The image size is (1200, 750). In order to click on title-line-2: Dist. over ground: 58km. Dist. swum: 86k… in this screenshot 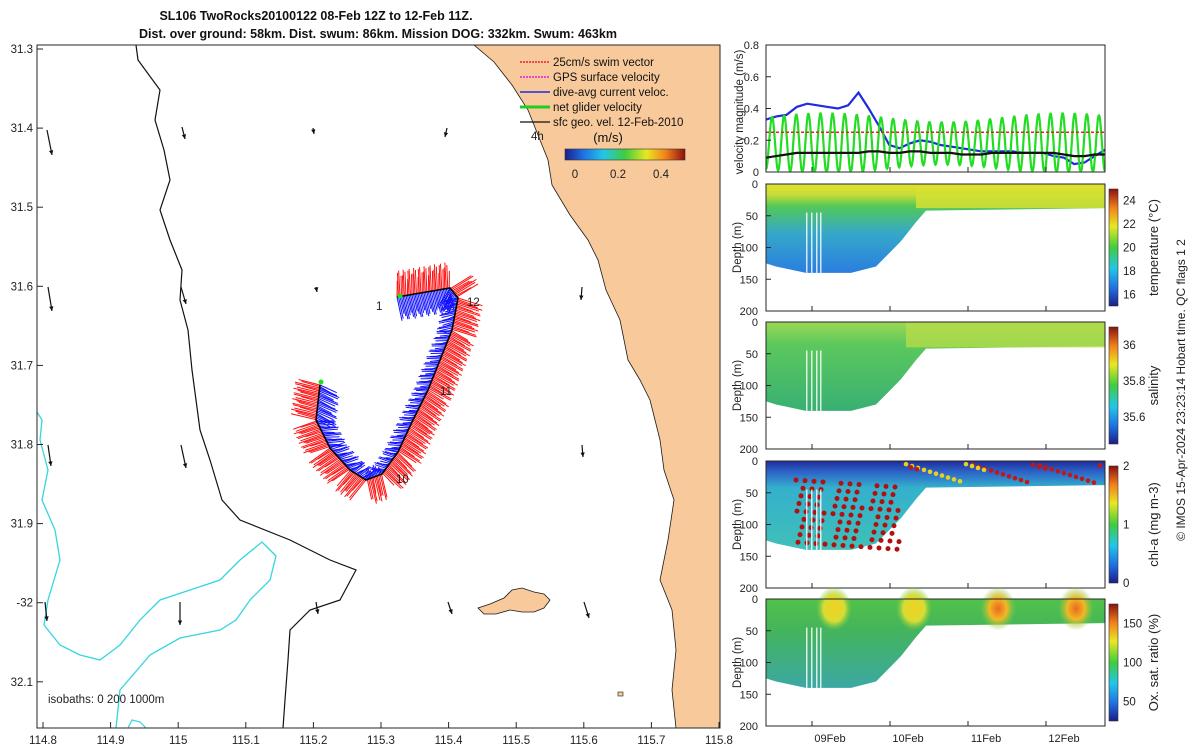, I will do `click(378, 34)`.